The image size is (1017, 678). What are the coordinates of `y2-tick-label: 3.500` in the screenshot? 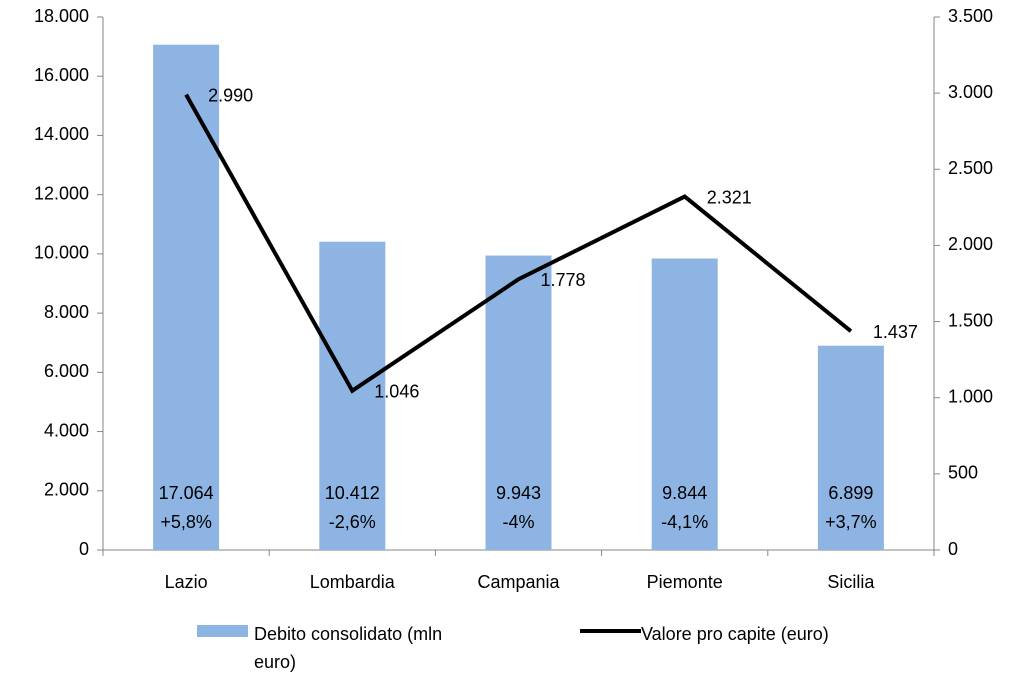 It's located at (970, 16).